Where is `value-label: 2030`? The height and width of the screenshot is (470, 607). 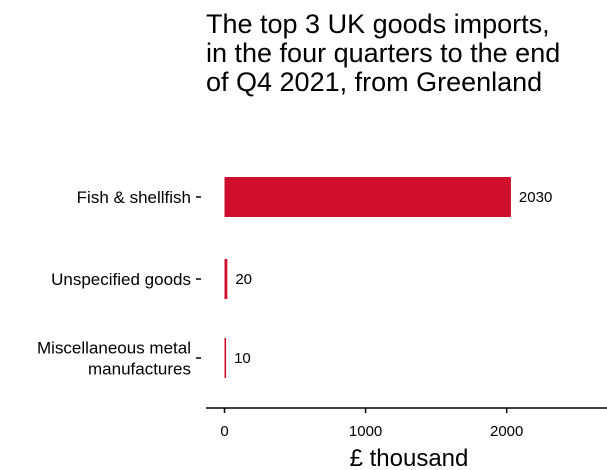
value-label: 2030 is located at coordinates (535, 197).